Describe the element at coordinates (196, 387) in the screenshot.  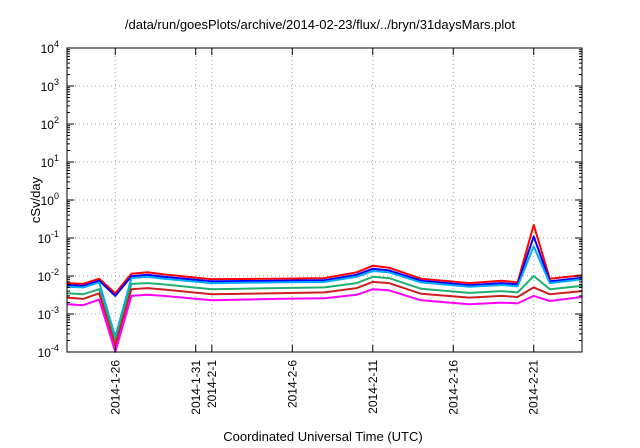
I see `x-tick-label: 2014-1-31` at that location.